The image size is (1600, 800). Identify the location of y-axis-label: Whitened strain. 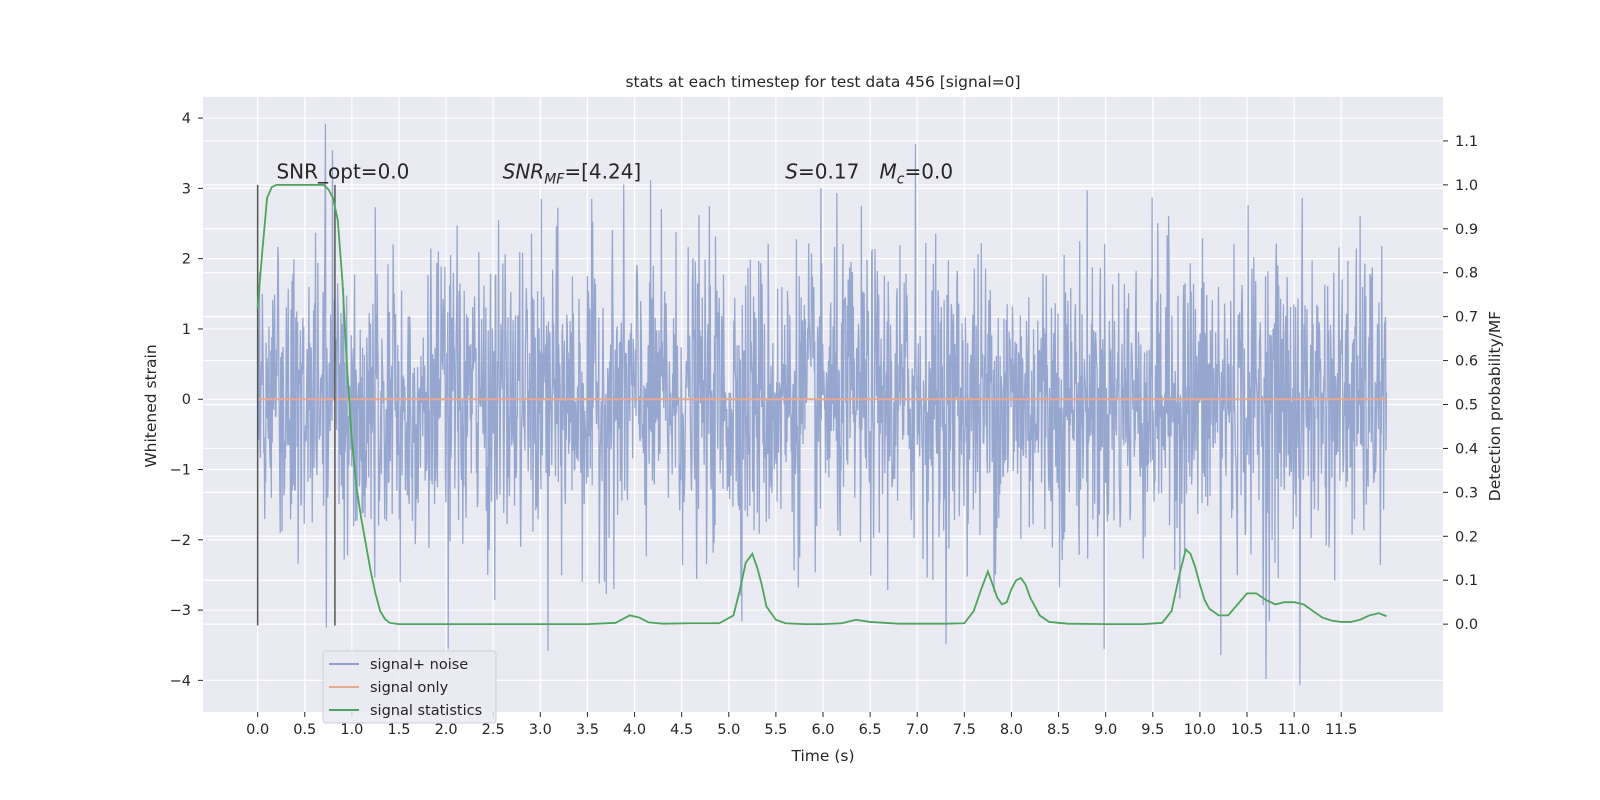
(151, 405).